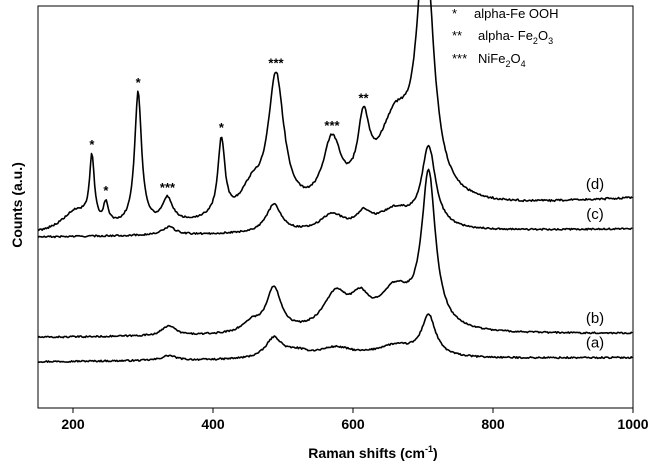 This screenshot has width=654, height=465. Describe the element at coordinates (92, 144) in the screenshot. I see `peak-mark-0: *` at that location.